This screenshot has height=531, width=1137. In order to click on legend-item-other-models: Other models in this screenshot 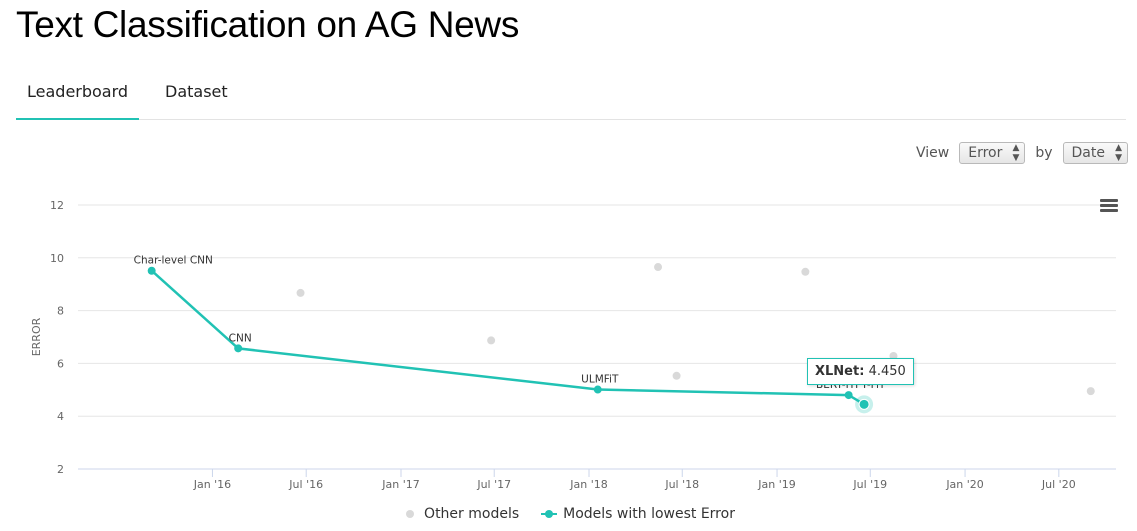, I will do `click(460, 514)`.